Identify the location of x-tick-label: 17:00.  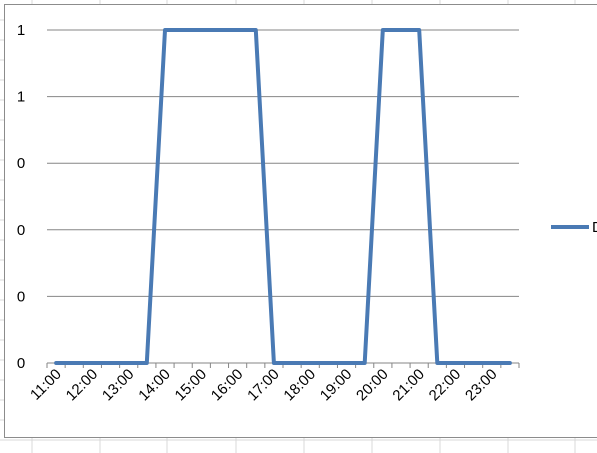
(263, 385).